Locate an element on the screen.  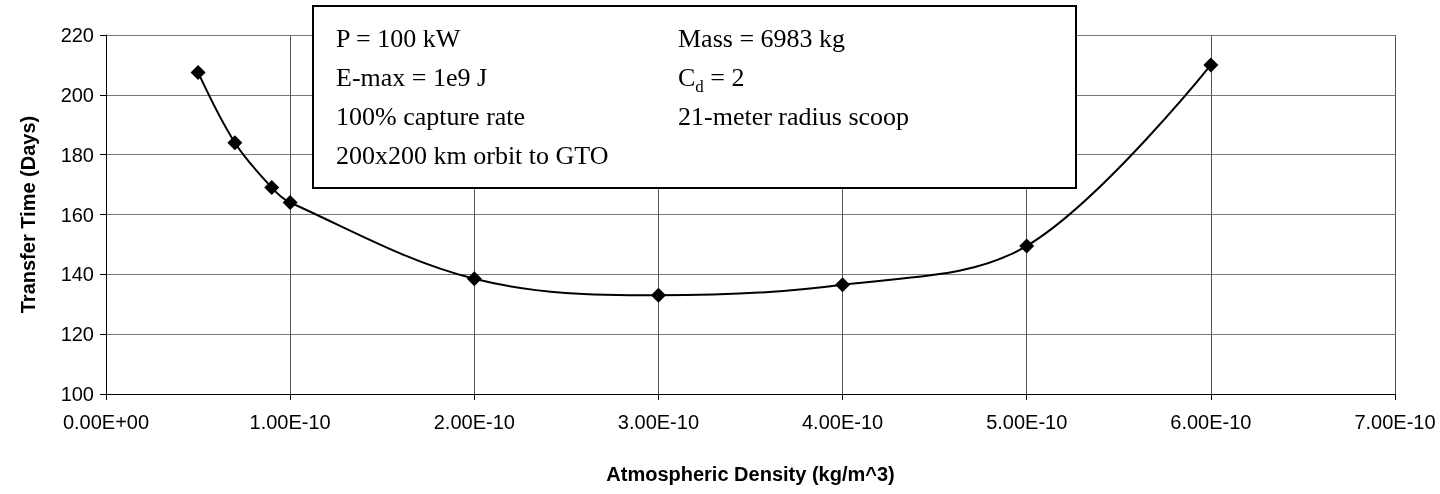
y-axis-title: Transfer Time (Days) is located at coordinates (28, 214).